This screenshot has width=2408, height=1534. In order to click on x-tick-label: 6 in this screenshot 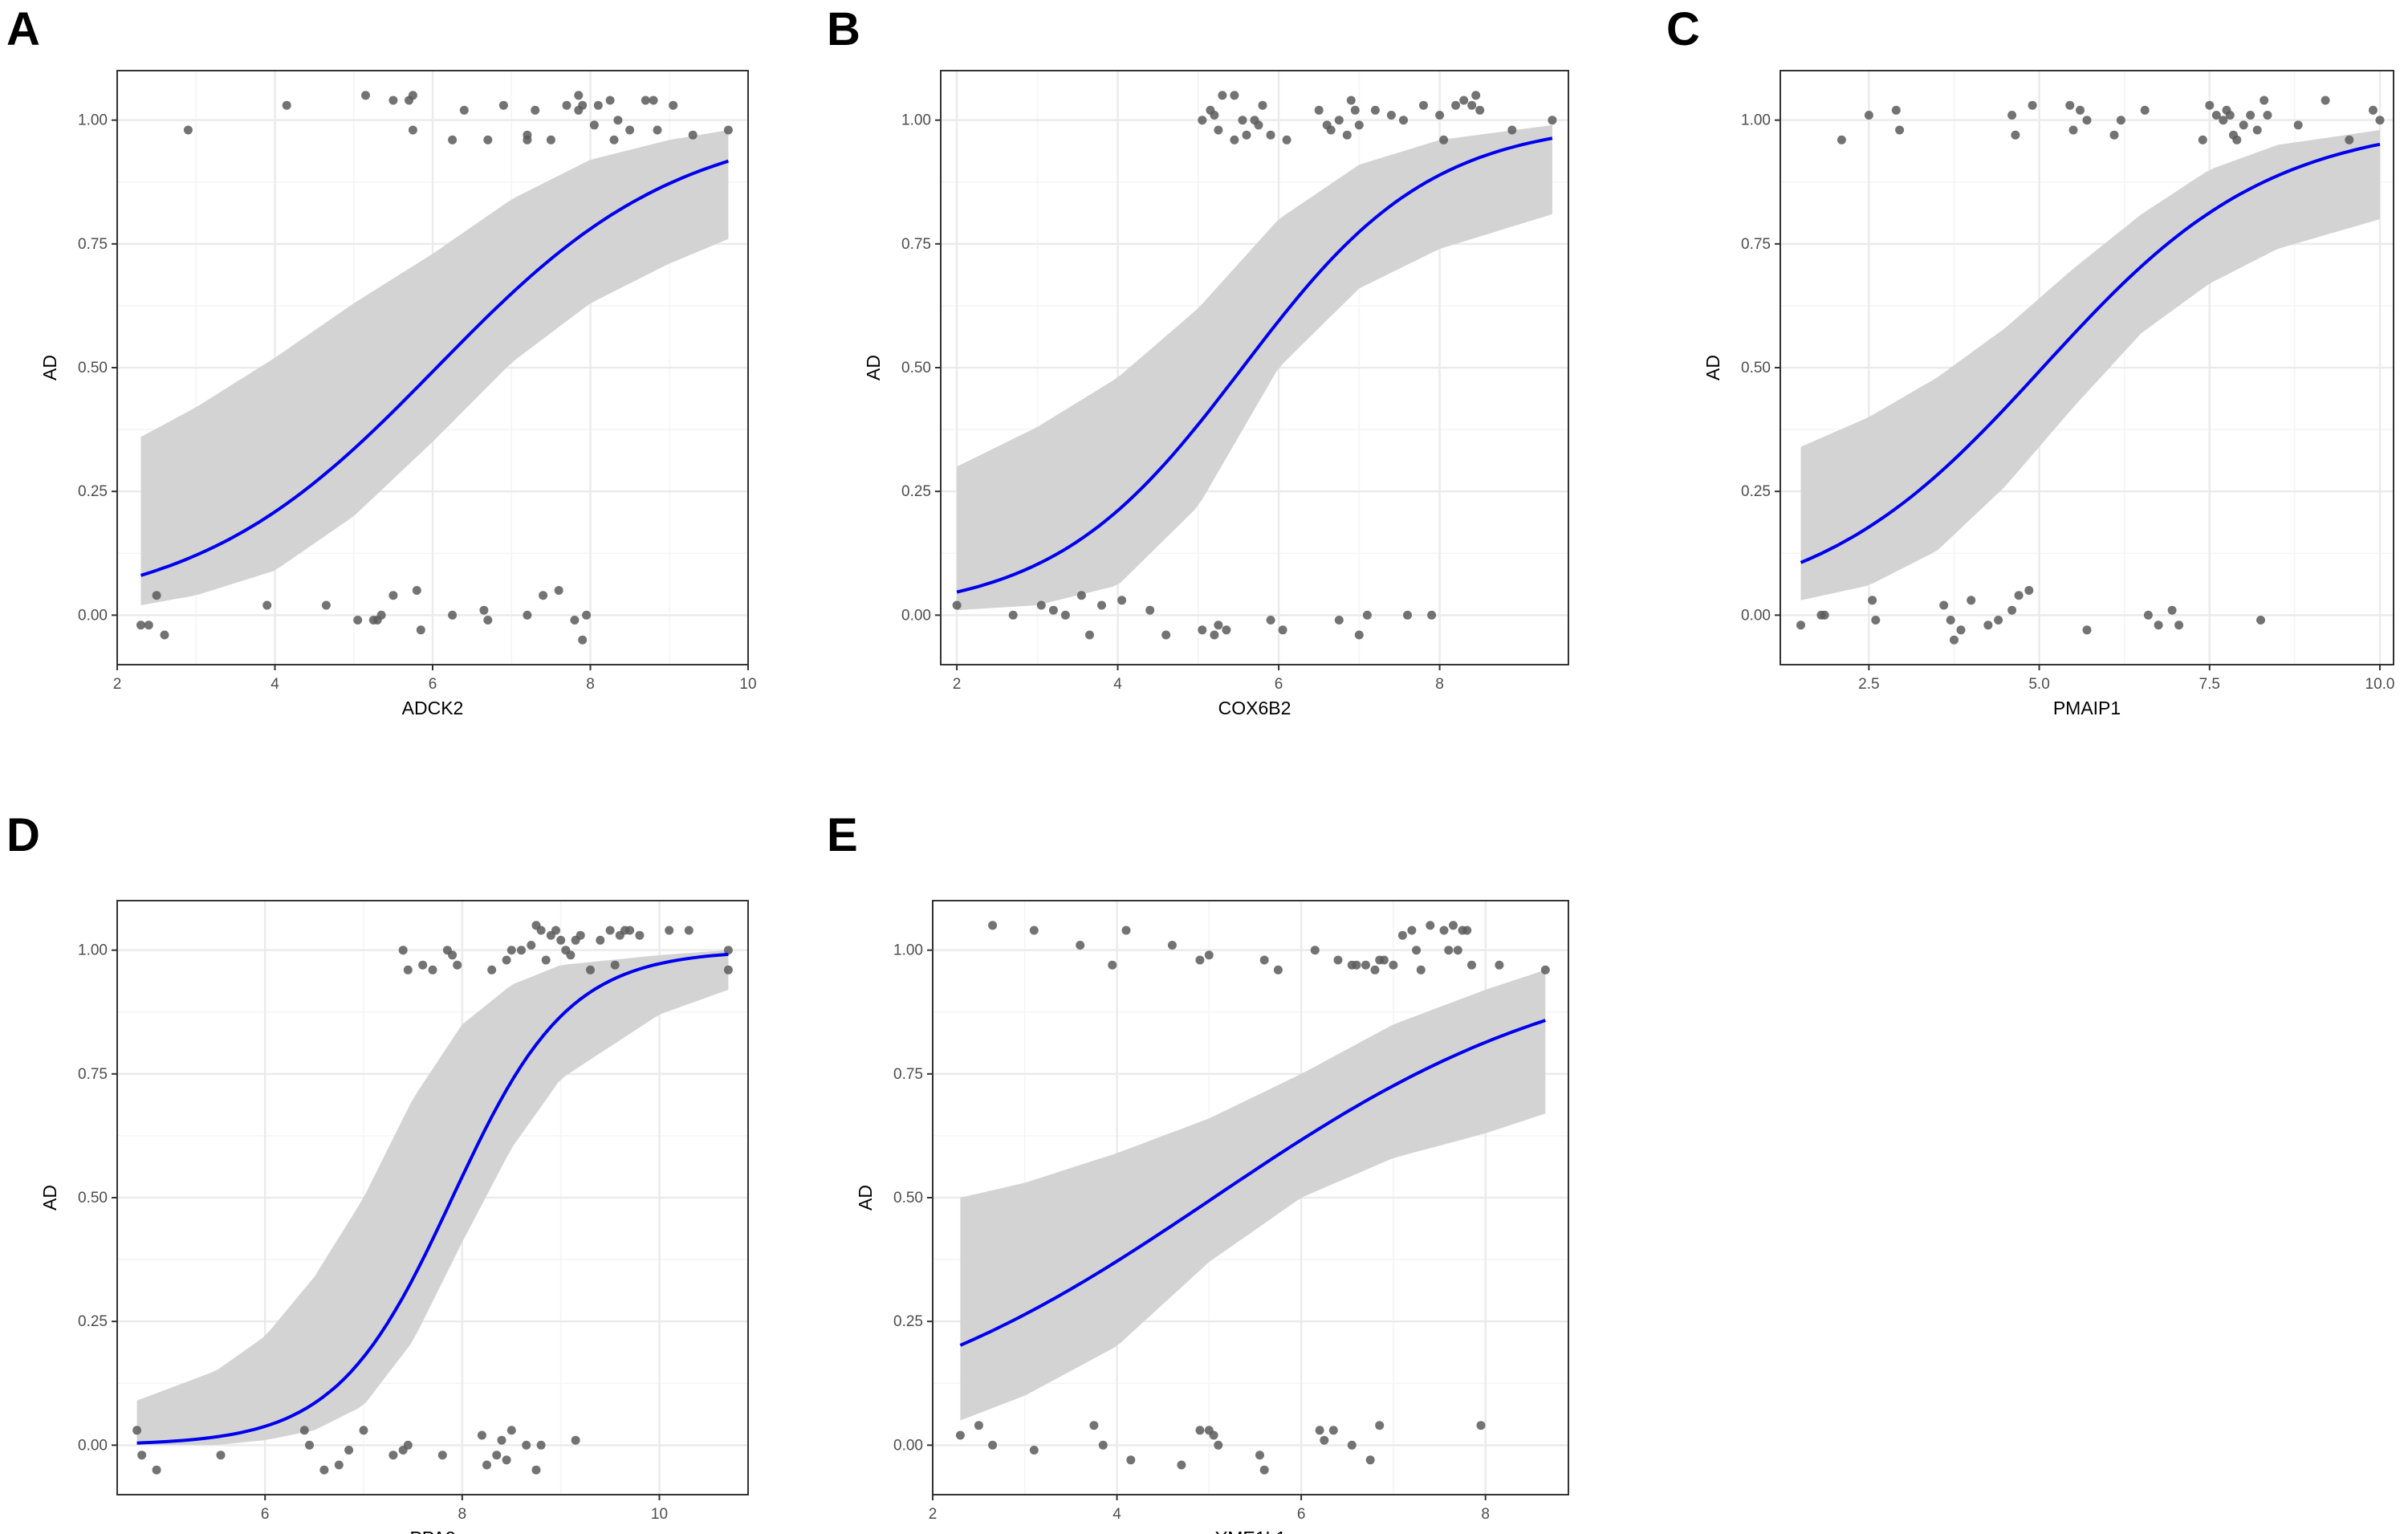, I will do `click(1301, 1514)`.